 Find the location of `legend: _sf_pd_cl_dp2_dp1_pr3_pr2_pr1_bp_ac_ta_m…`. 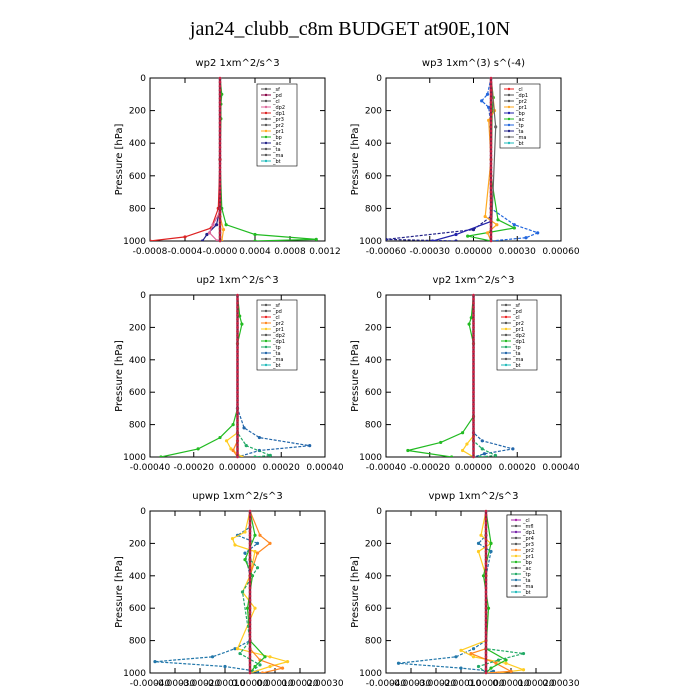

legend: _sf_pd_cl_dp2_dp1_pr3_pr2_pr1_bp_ac_ta_m… is located at coordinates (277, 125).